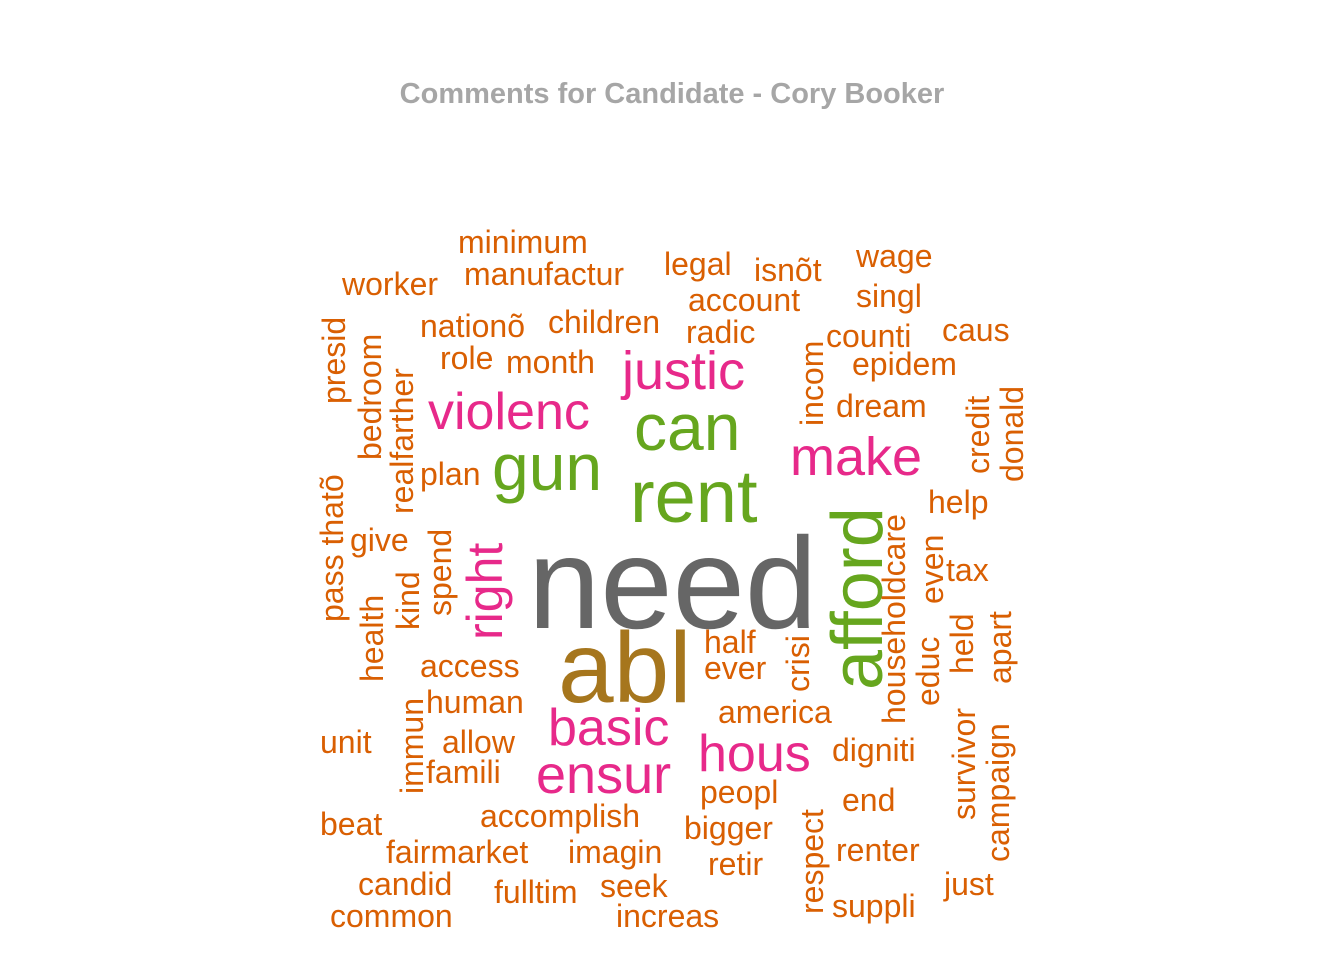 The height and width of the screenshot is (960, 1344). What do you see at coordinates (440, 572) in the screenshot?
I see `word-spend: spend` at bounding box center [440, 572].